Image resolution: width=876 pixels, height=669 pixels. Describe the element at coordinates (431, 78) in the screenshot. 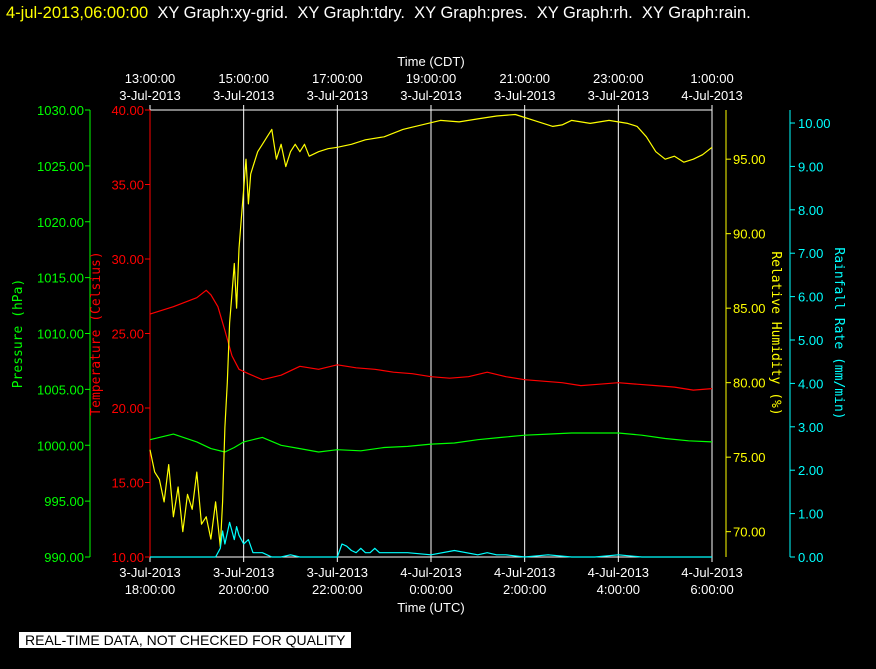

I see `x-tick-label-top-time: 19:00:00` at that location.